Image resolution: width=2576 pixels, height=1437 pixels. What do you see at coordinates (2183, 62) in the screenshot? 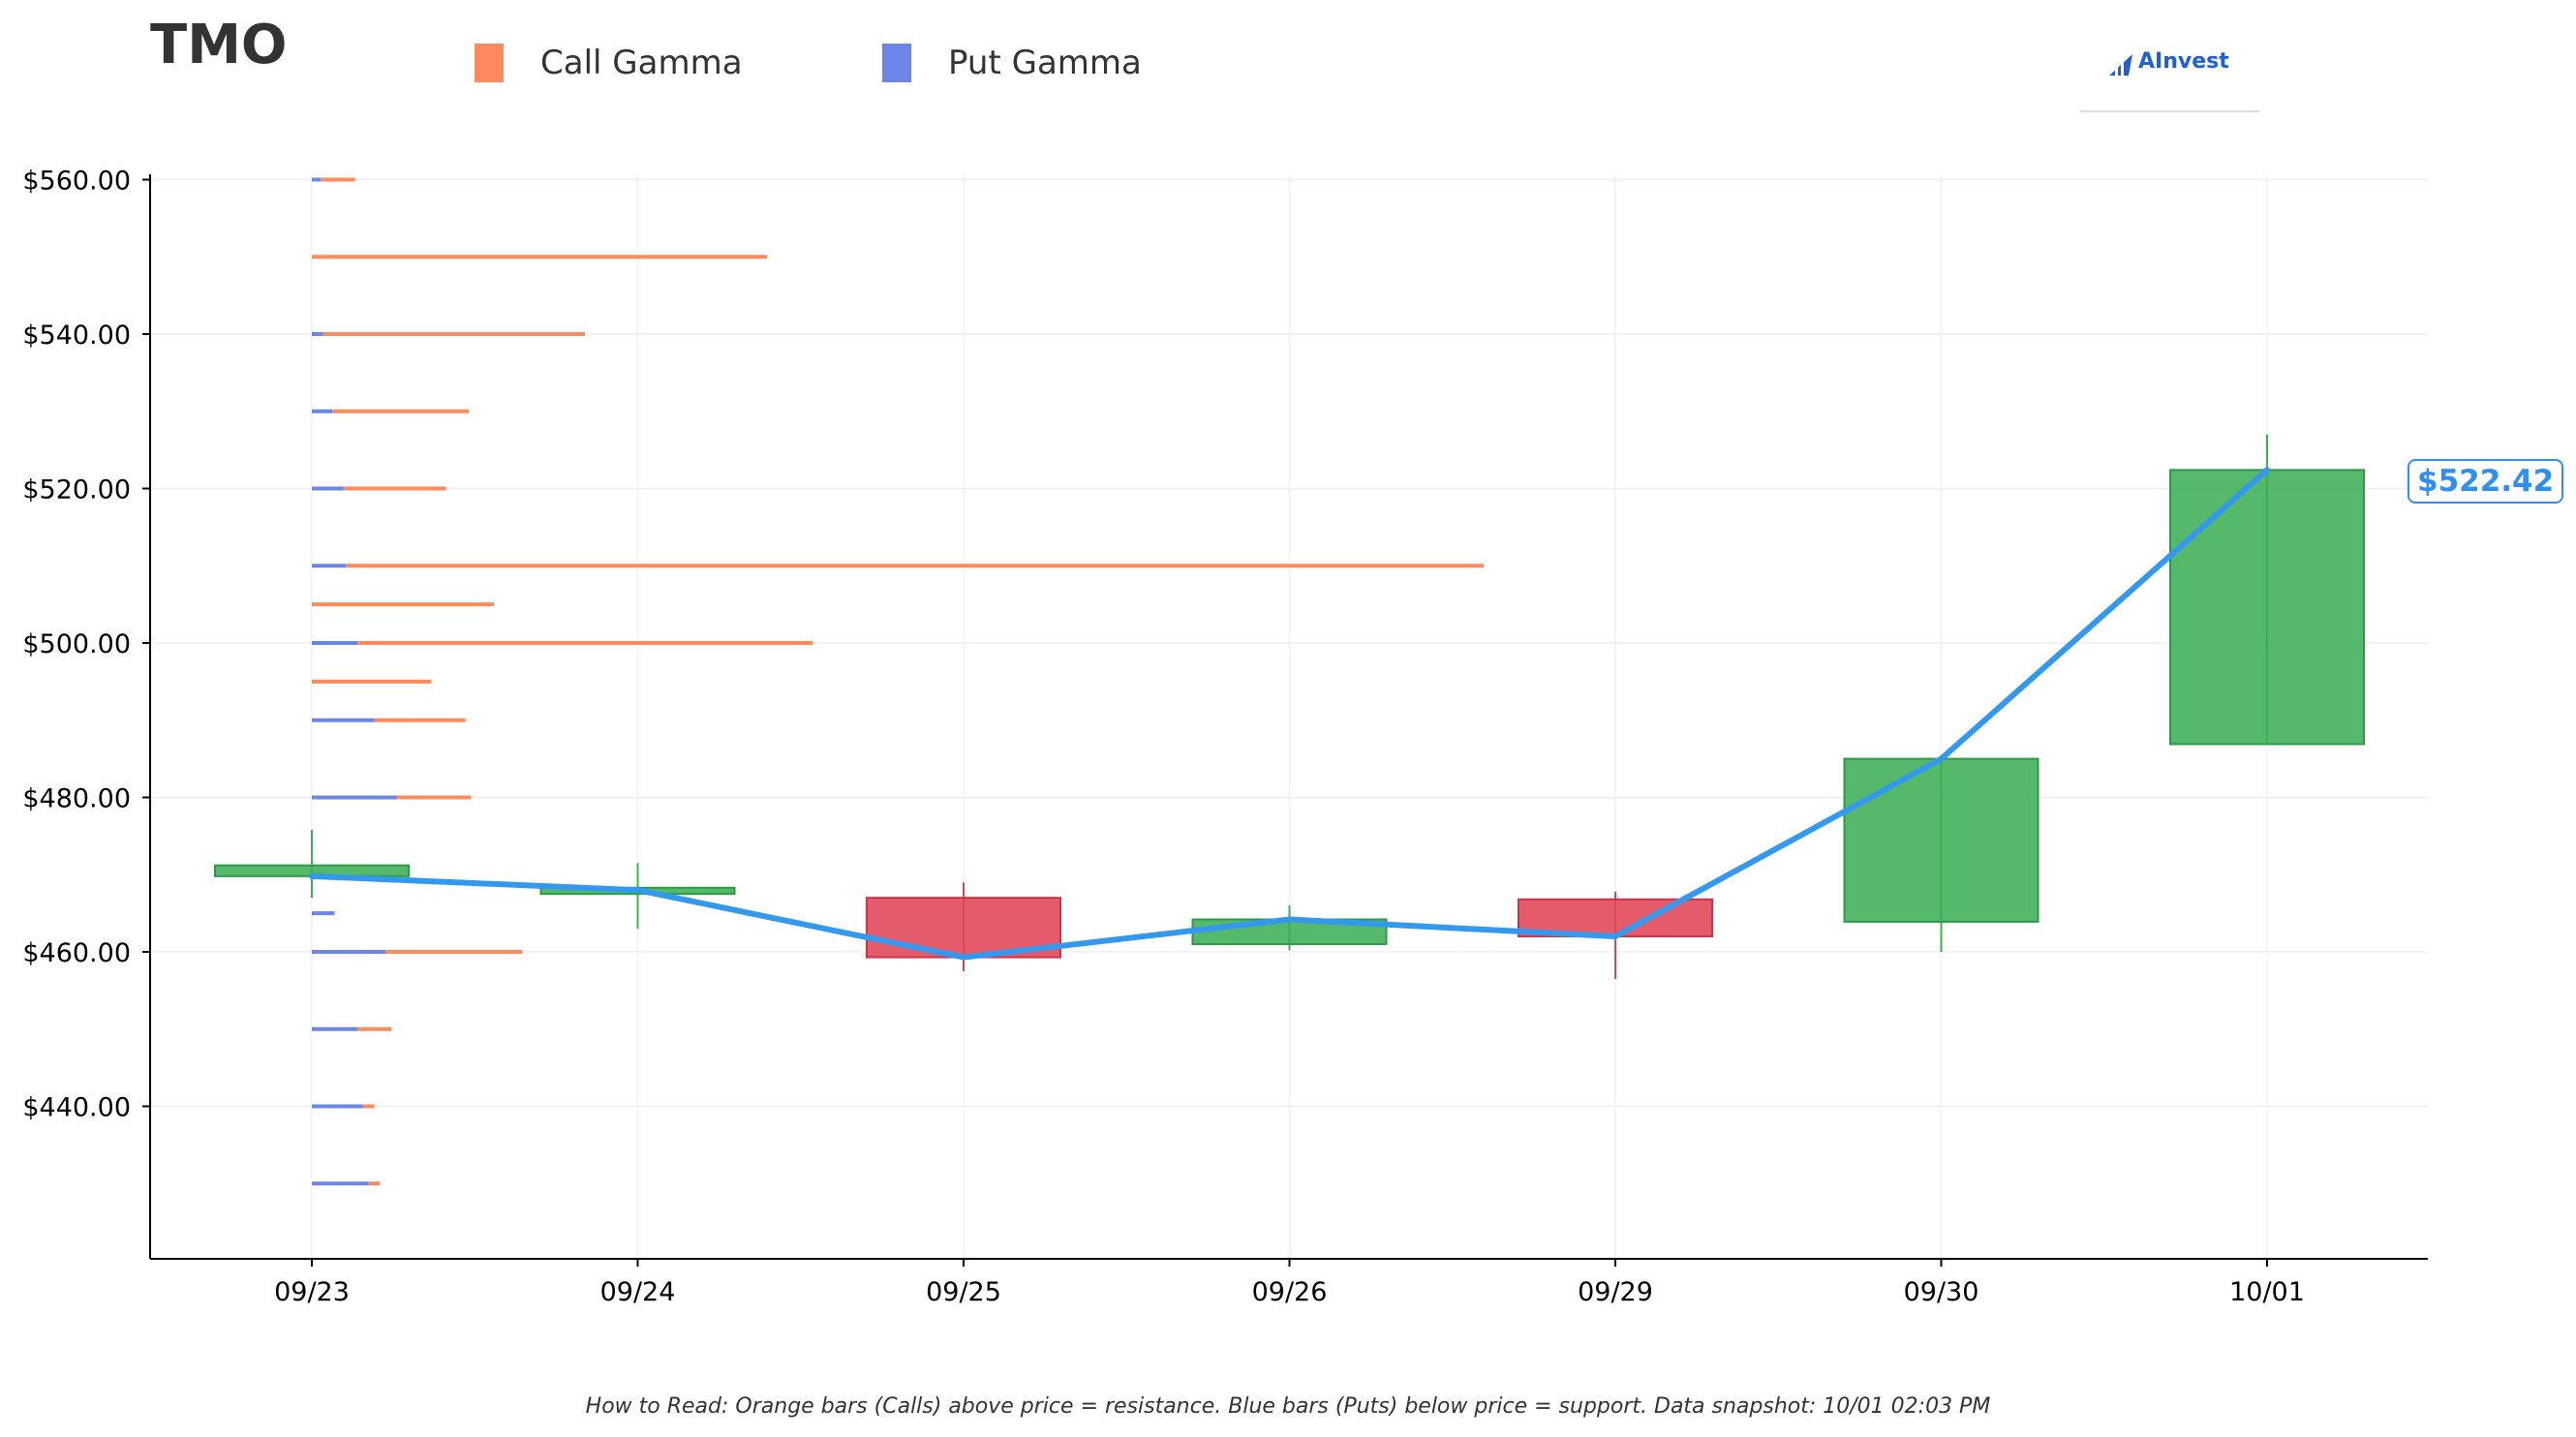
I see `logo-text: AInvest` at bounding box center [2183, 62].